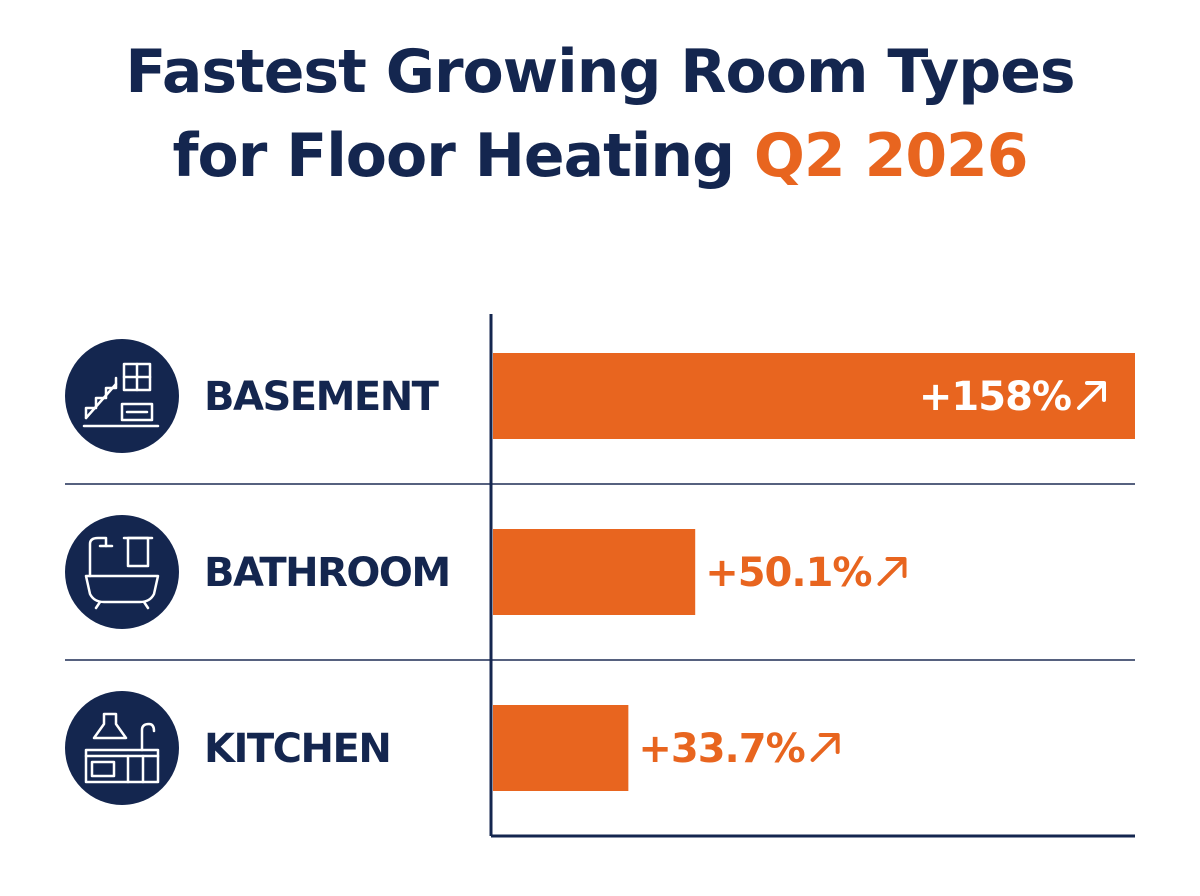 Image resolution: width=1200 pixels, height=896 pixels. Describe the element at coordinates (327, 573) in the screenshot. I see `category-label: BATHROOM` at that location.